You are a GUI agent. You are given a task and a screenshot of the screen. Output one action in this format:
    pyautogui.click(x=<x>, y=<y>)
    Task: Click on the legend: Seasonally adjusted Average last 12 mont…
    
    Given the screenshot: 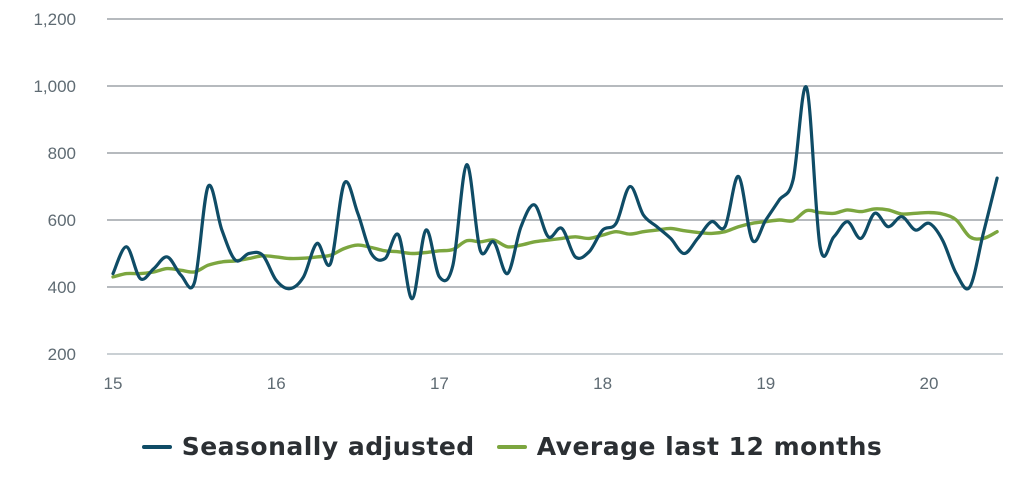 What is the action you would take?
    pyautogui.click(x=512, y=446)
    